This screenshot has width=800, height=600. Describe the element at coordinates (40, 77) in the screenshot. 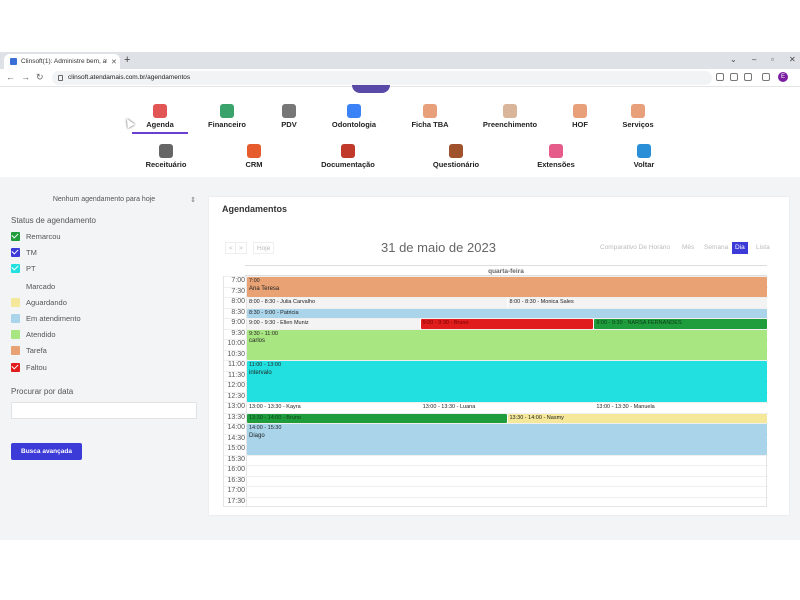

I see `reload-icon: ↻` at that location.